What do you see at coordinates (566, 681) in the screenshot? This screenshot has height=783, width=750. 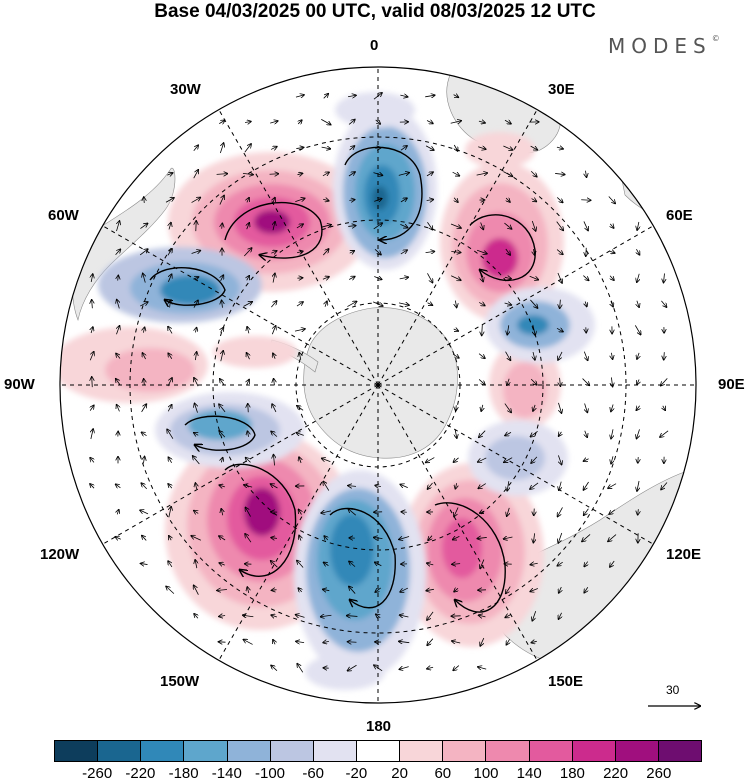 I see `lon-label-150e: 150E` at bounding box center [566, 681].